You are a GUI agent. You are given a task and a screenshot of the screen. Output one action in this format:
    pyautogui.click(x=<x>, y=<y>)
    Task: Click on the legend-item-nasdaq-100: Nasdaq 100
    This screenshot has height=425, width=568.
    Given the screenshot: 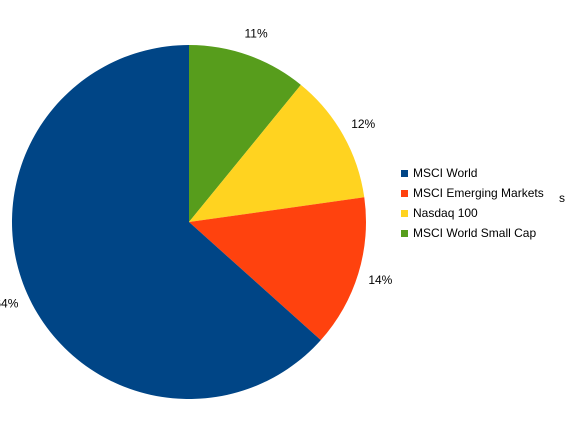 What is the action you would take?
    pyautogui.click(x=472, y=213)
    